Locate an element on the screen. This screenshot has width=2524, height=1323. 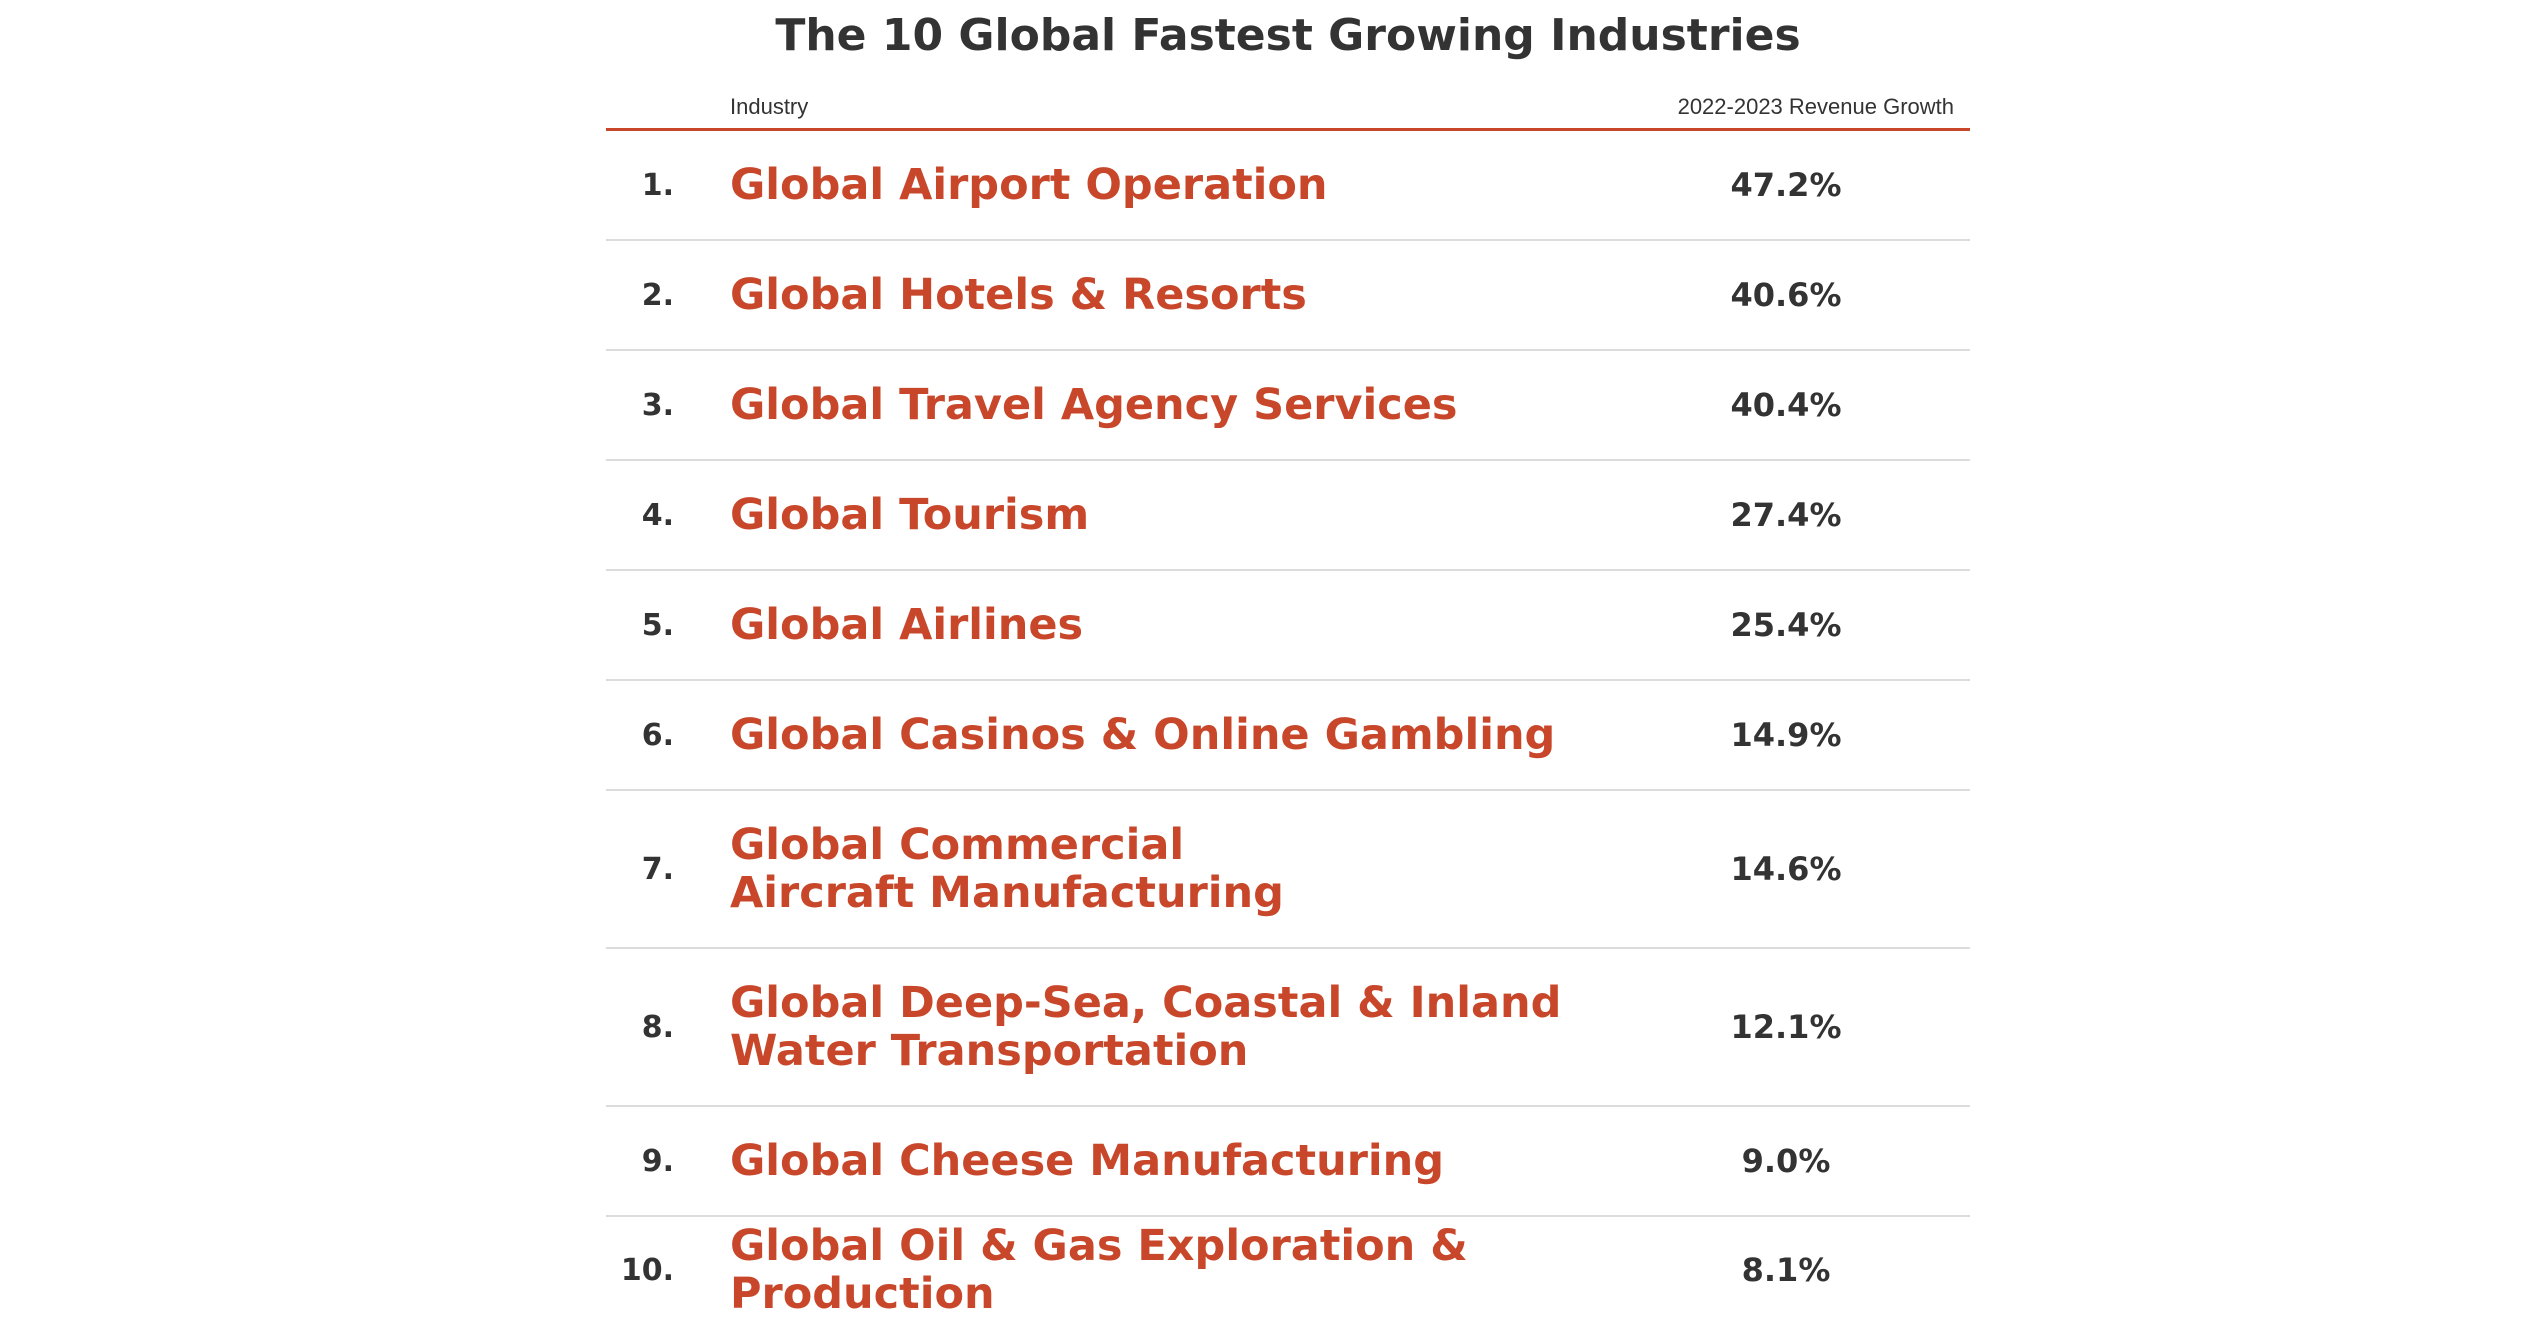
industry-link: Global Tourism is located at coordinates (910, 515).